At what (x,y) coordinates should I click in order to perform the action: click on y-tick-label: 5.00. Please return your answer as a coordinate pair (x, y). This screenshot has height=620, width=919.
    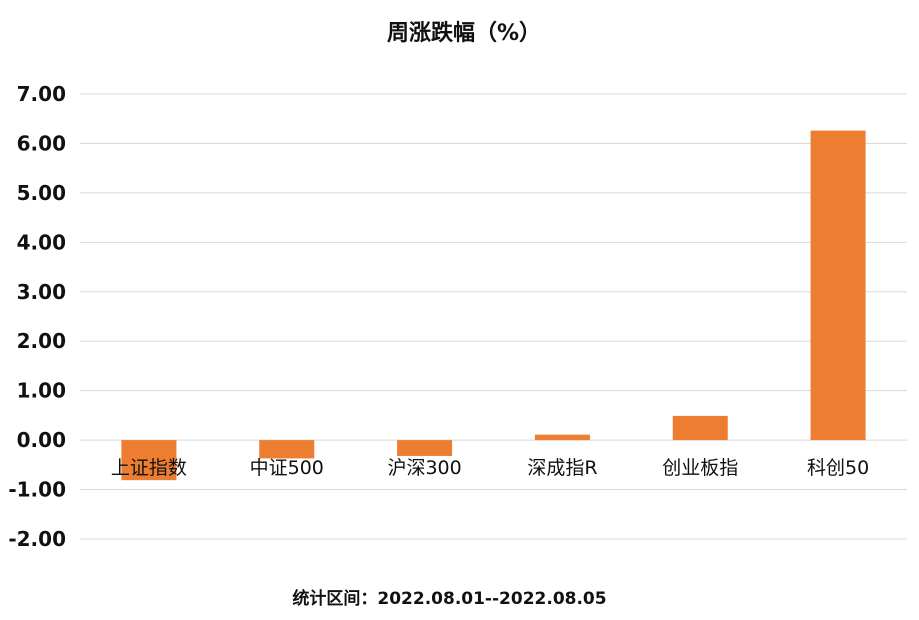
    Looking at the image, I should click on (41, 193).